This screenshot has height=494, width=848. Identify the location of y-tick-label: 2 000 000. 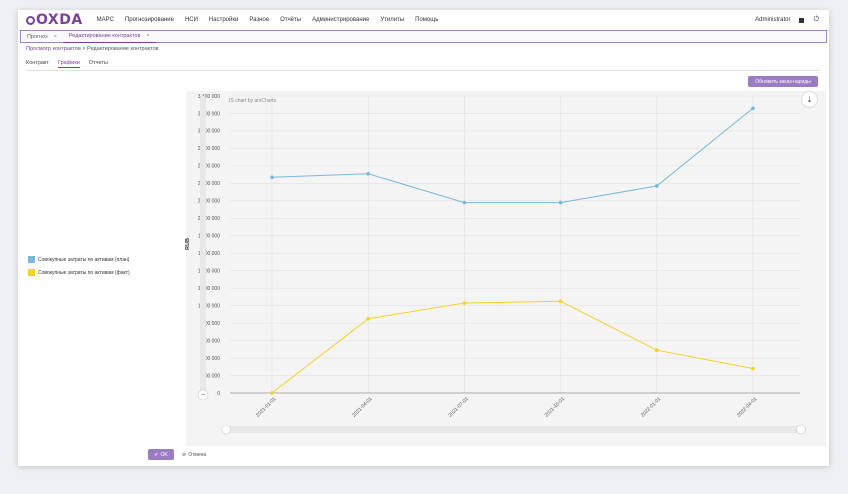
(209, 219).